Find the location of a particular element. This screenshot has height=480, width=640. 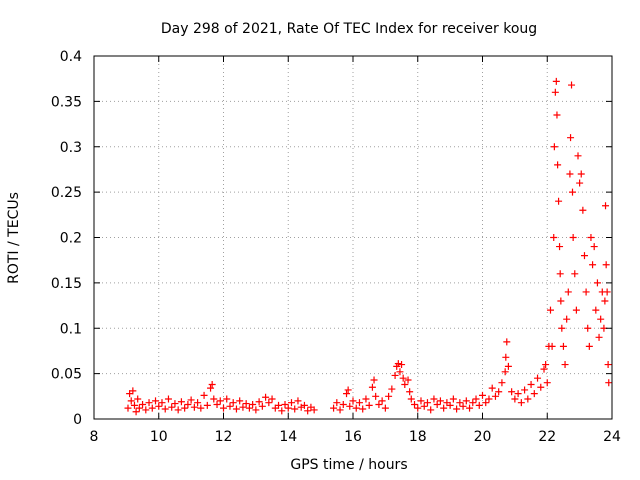

y-tick-label: 0.05 is located at coordinates (66, 375).